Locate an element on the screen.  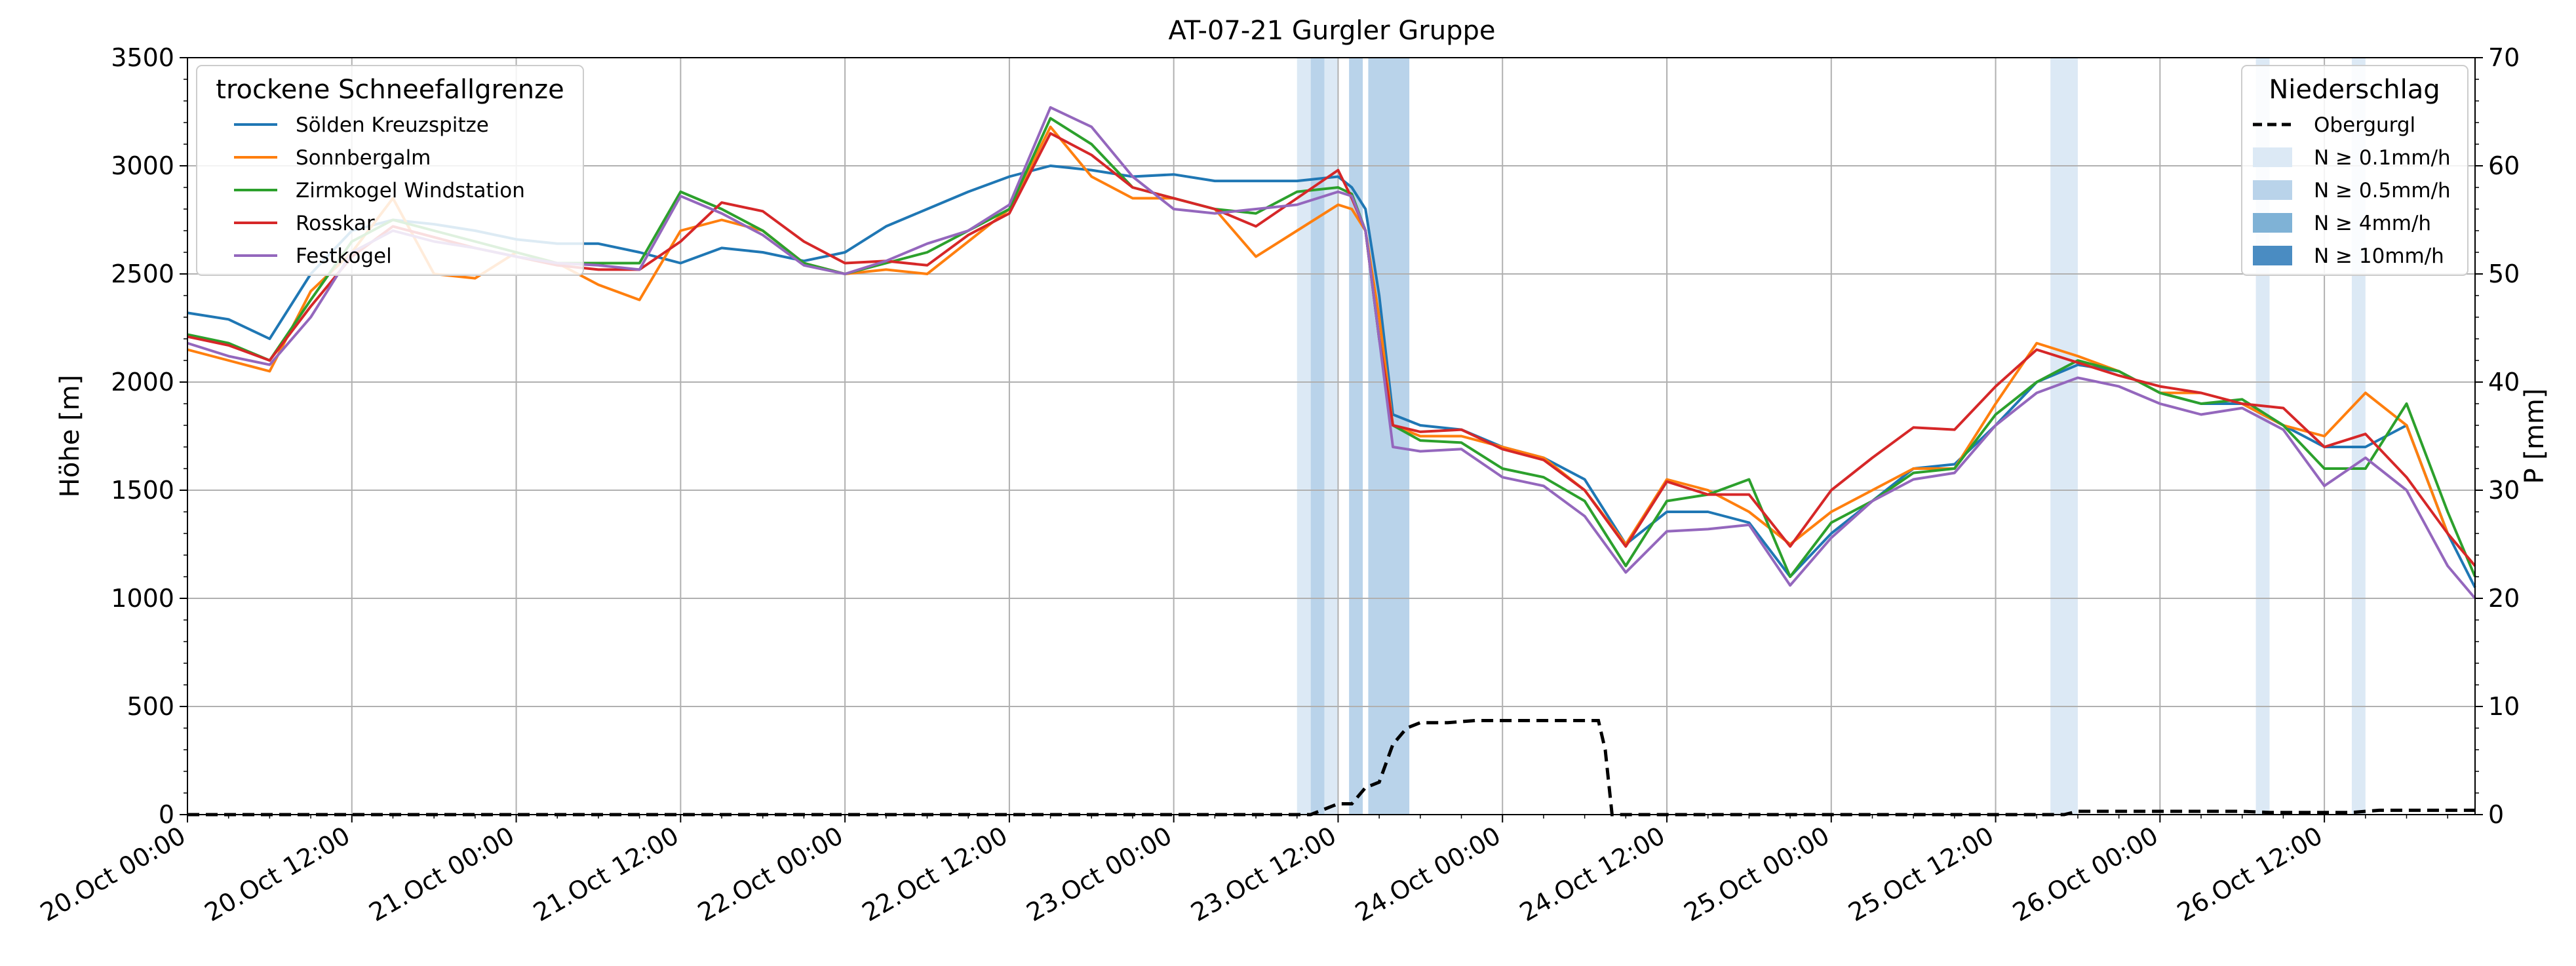
chart-title: AT-07-21 Gurgler Gruppe is located at coordinates (1332, 31).